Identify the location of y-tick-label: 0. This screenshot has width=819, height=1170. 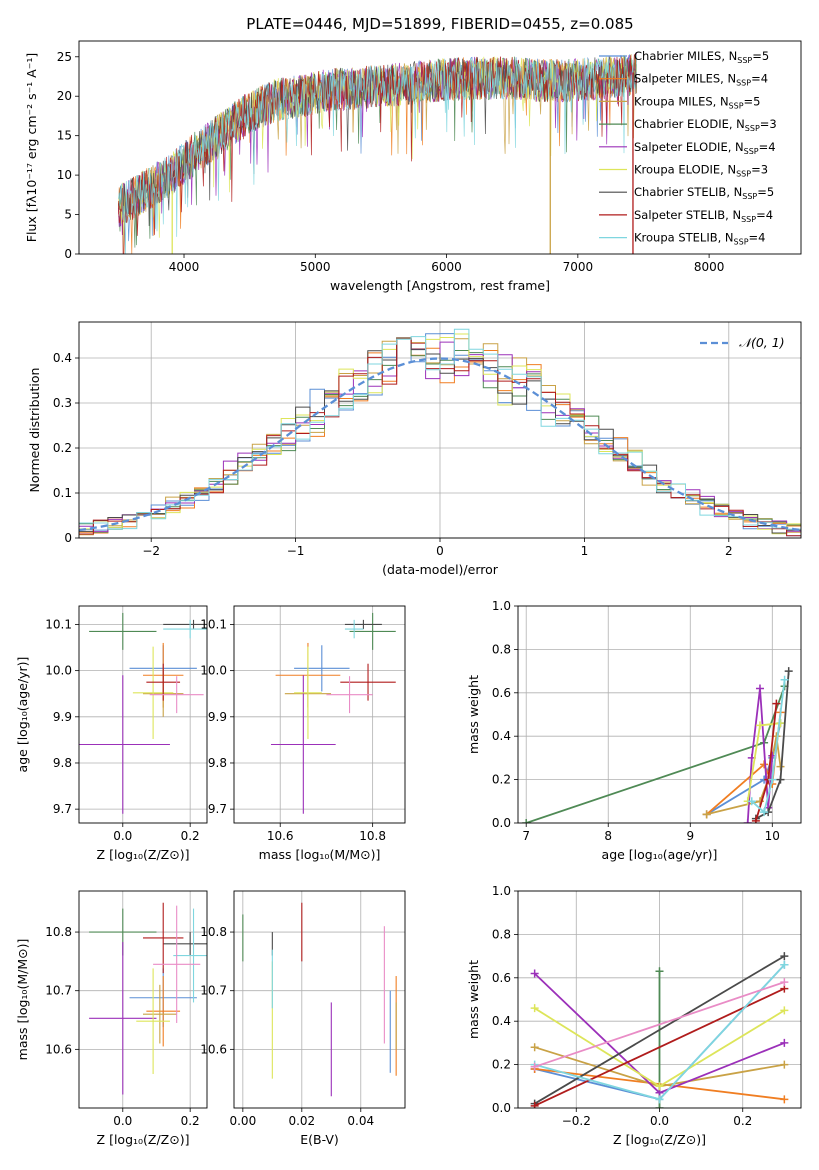
(68, 254).